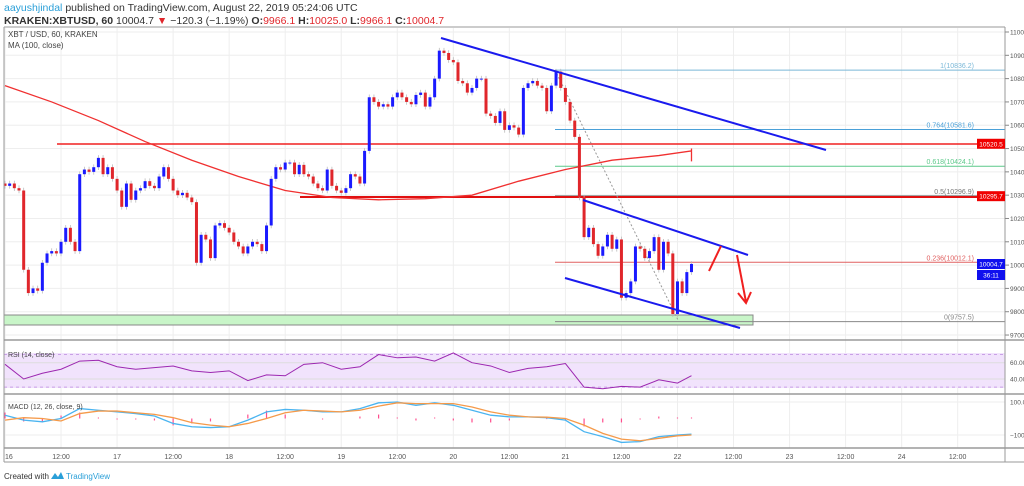 Image resolution: width=1024 pixels, height=486 pixels. Describe the element at coordinates (633, 94) in the screenshot. I see `bearish-trendline` at that location.